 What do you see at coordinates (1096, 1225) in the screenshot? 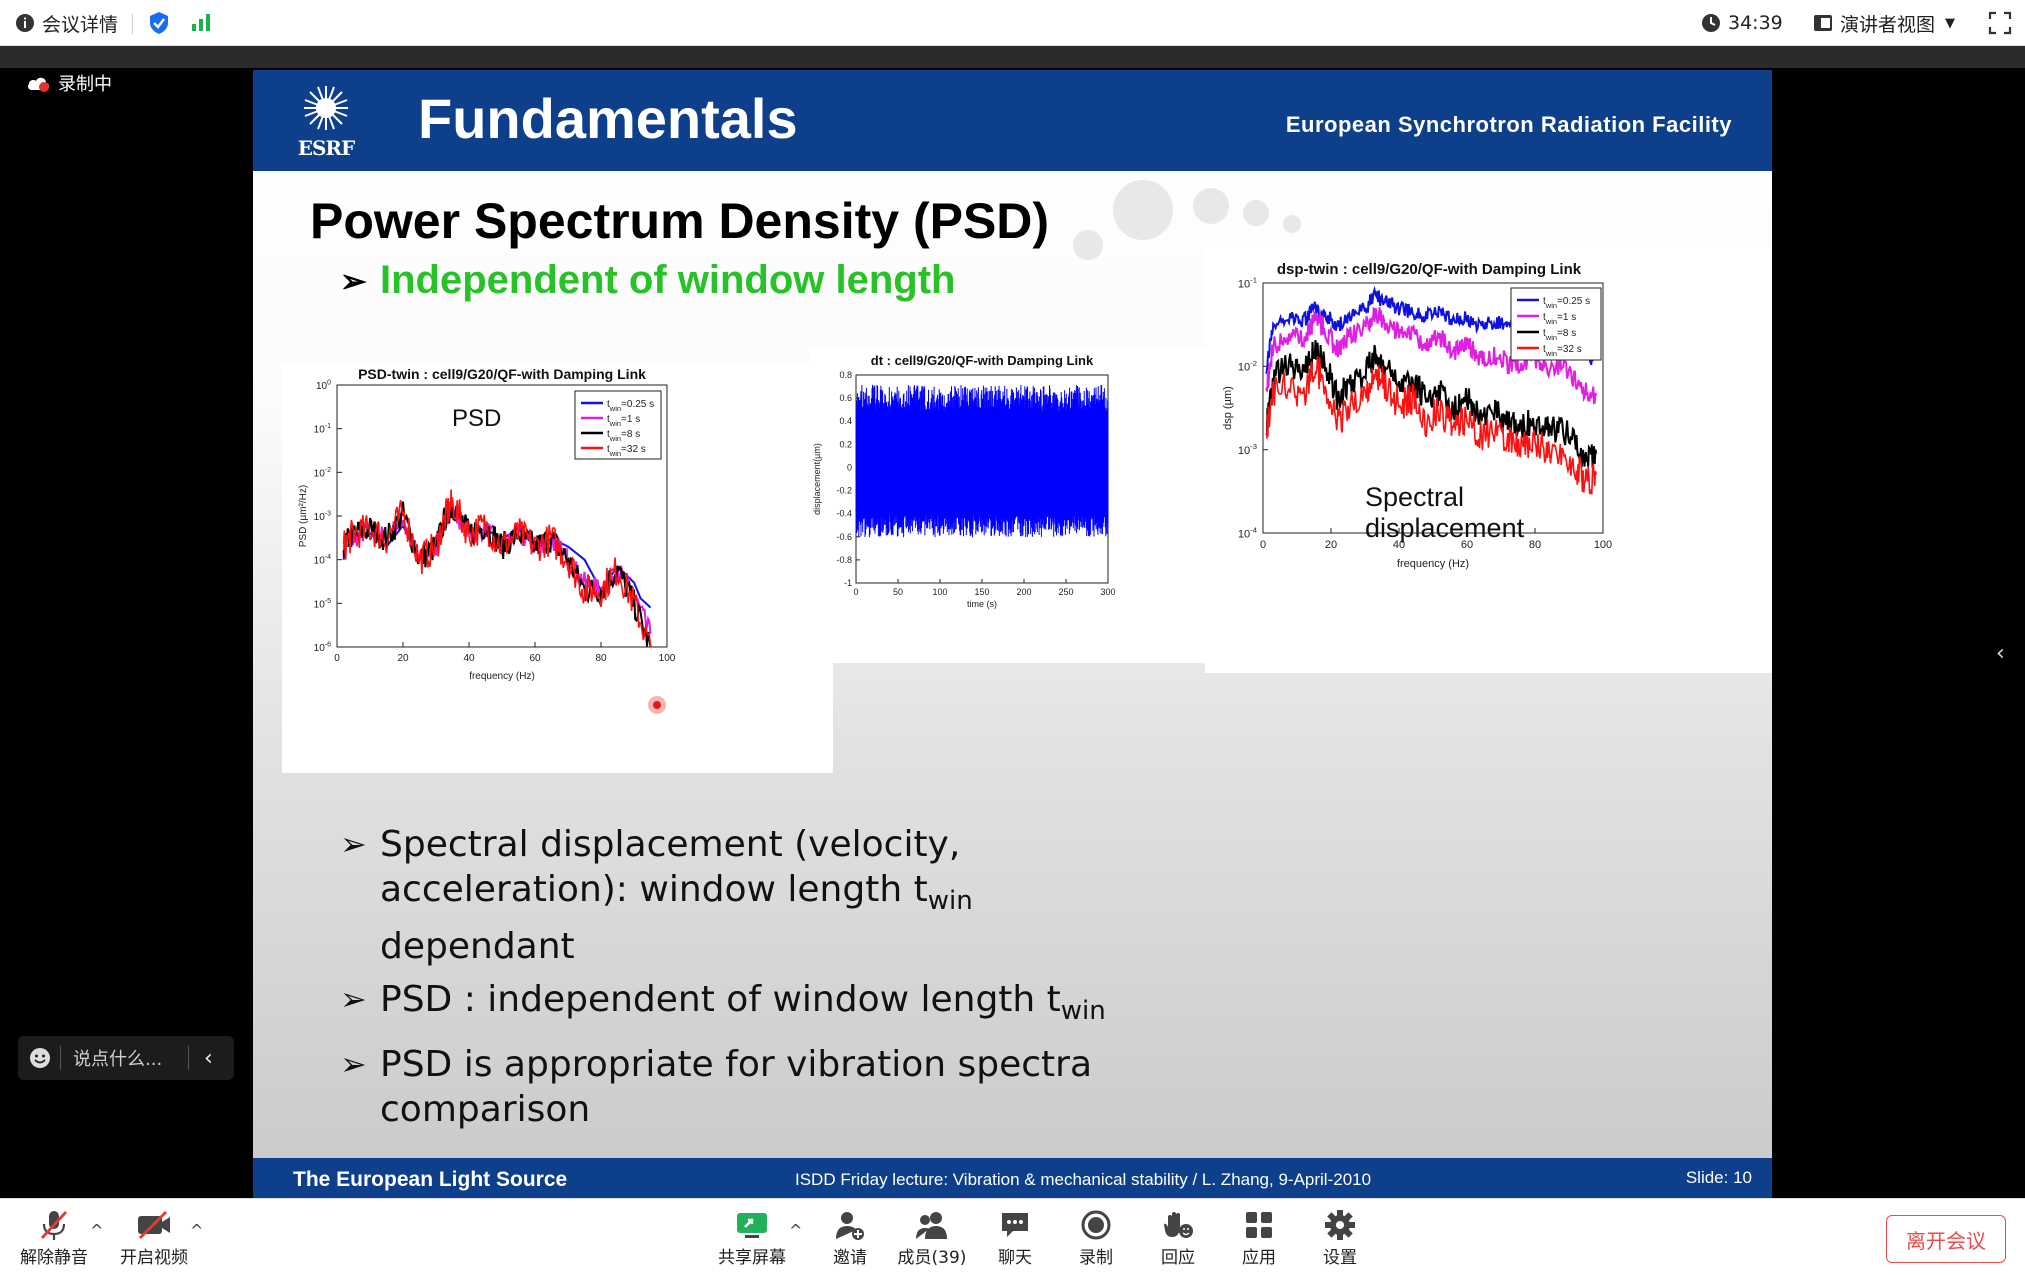
I see `record-icon` at bounding box center [1096, 1225].